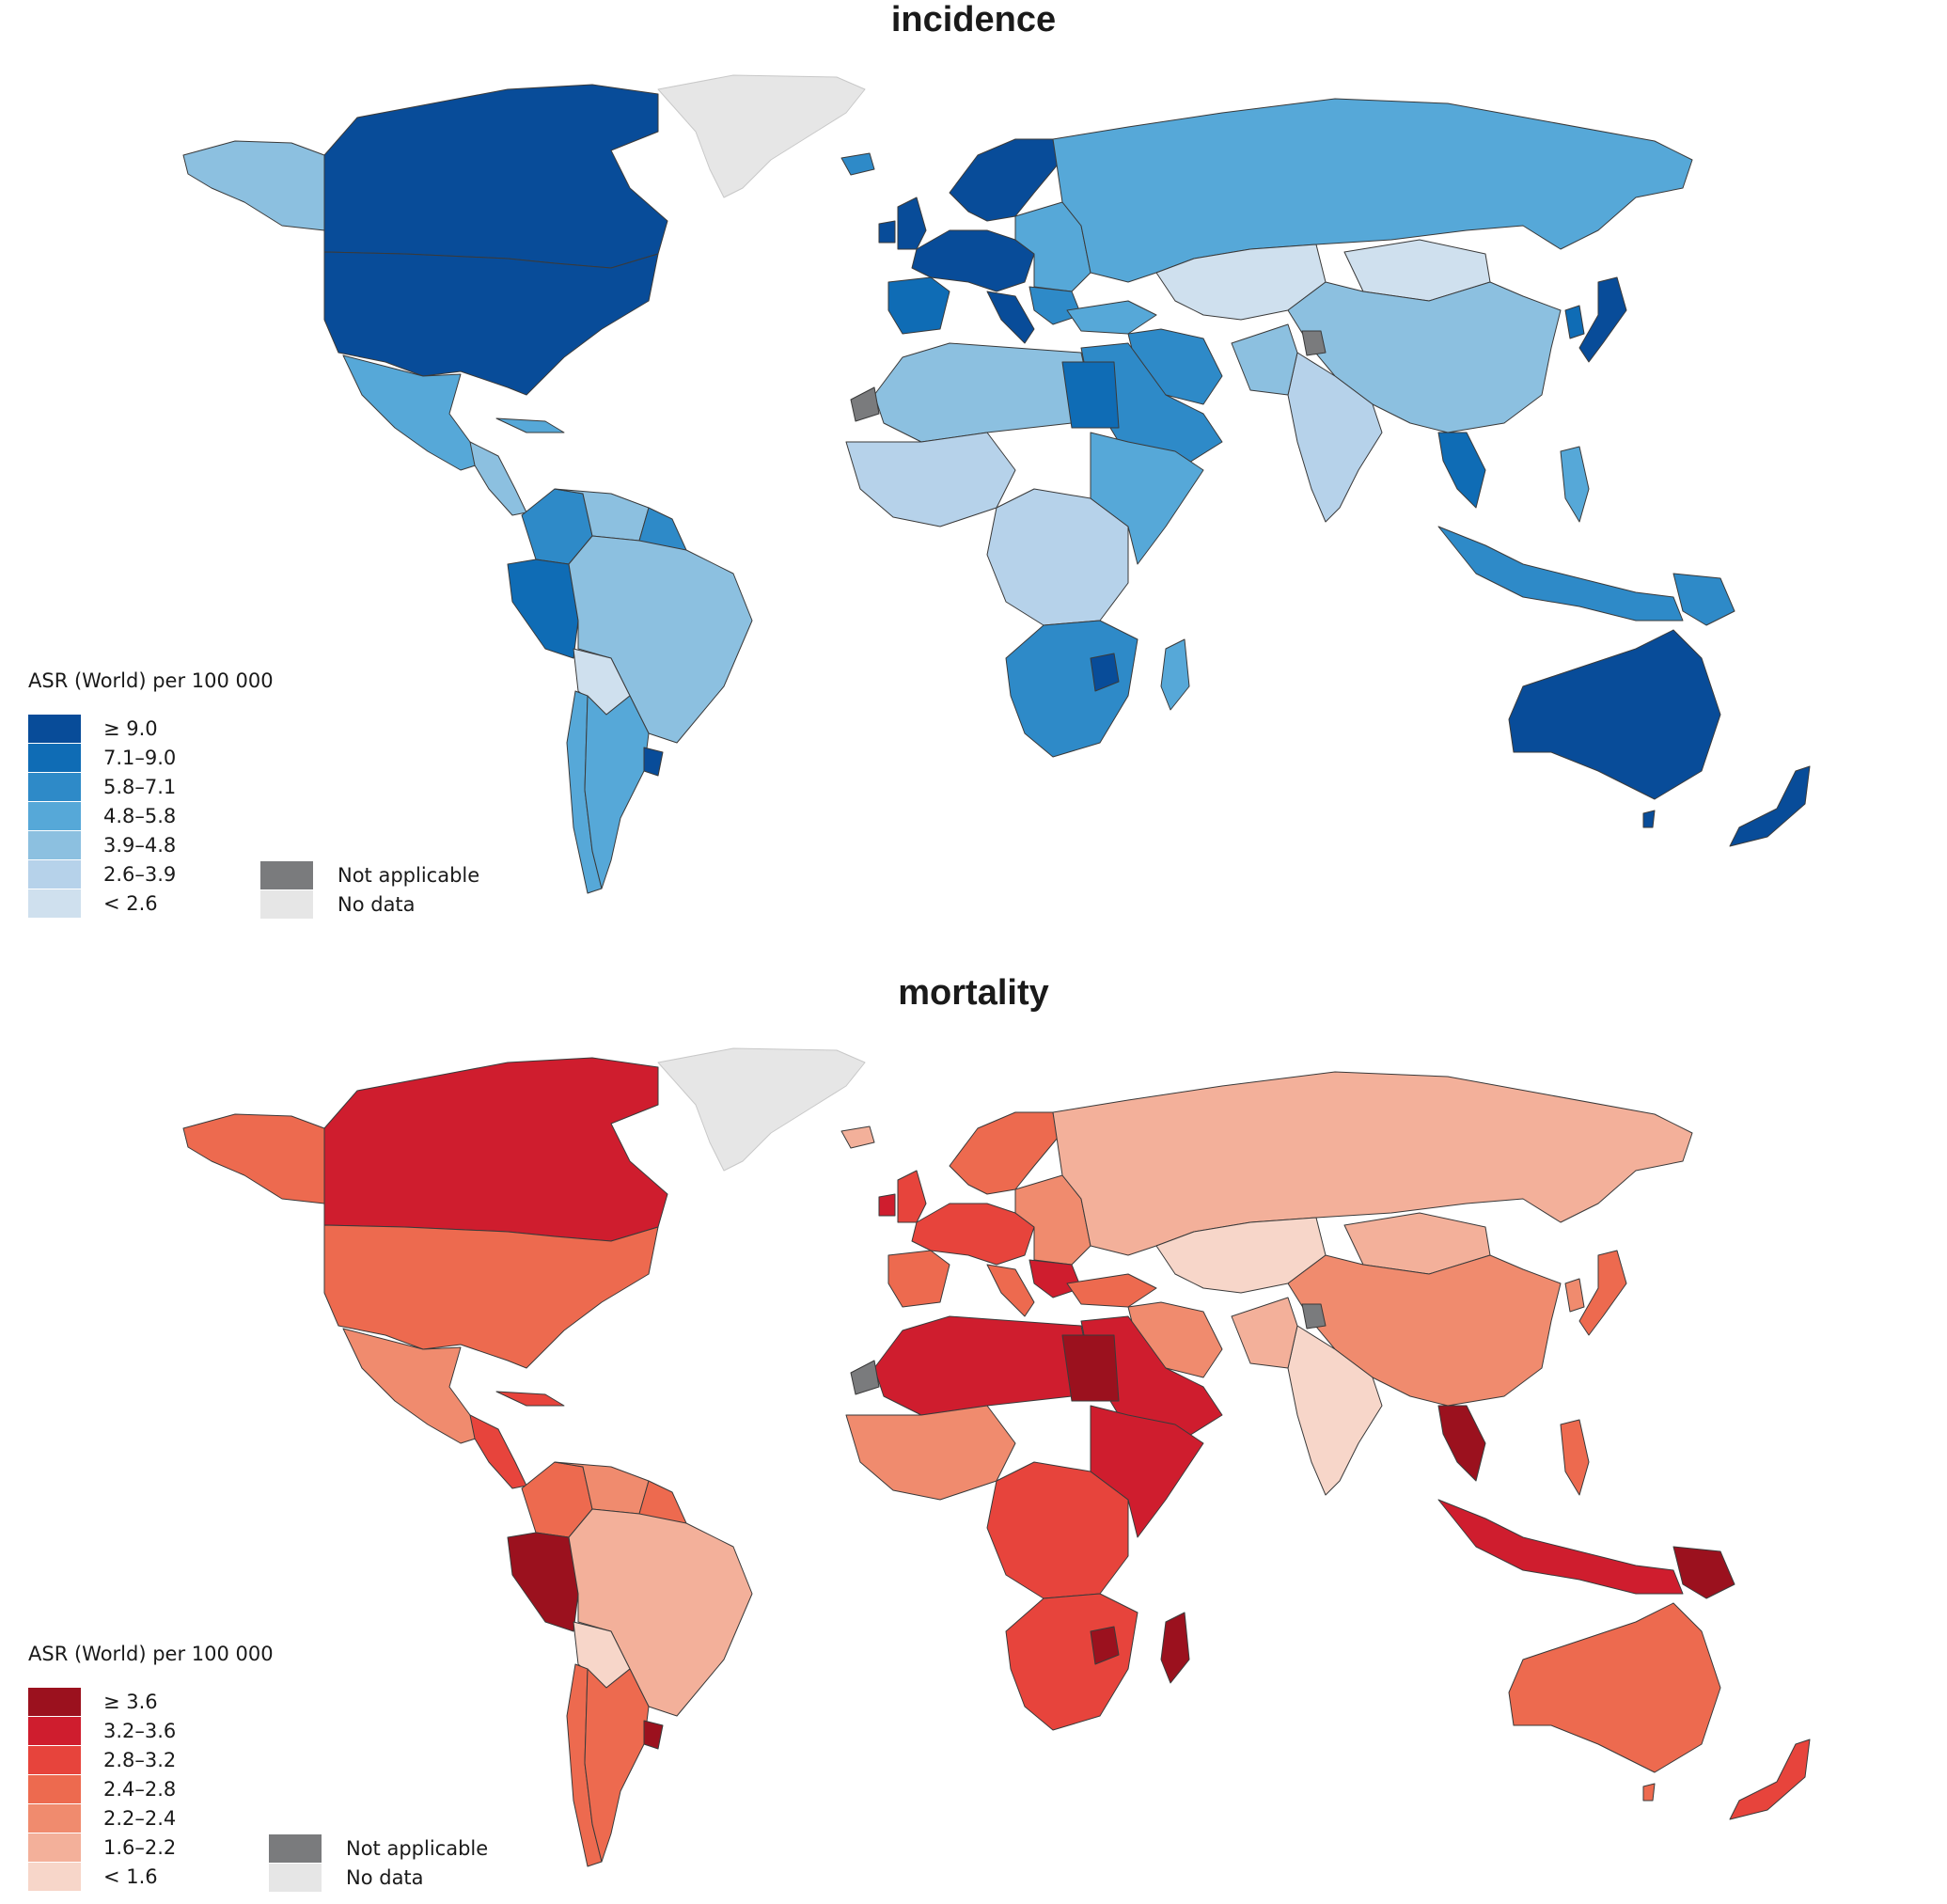 This screenshot has height=1904, width=1947. I want to click on scandinavia-region, so click(1004, 180).